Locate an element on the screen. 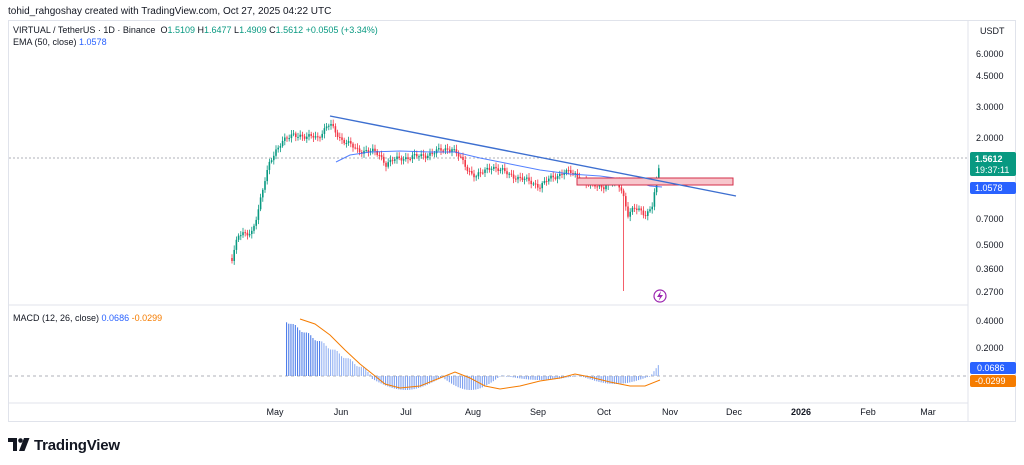 The width and height of the screenshot is (1024, 465). resistance-zone is located at coordinates (655, 181).